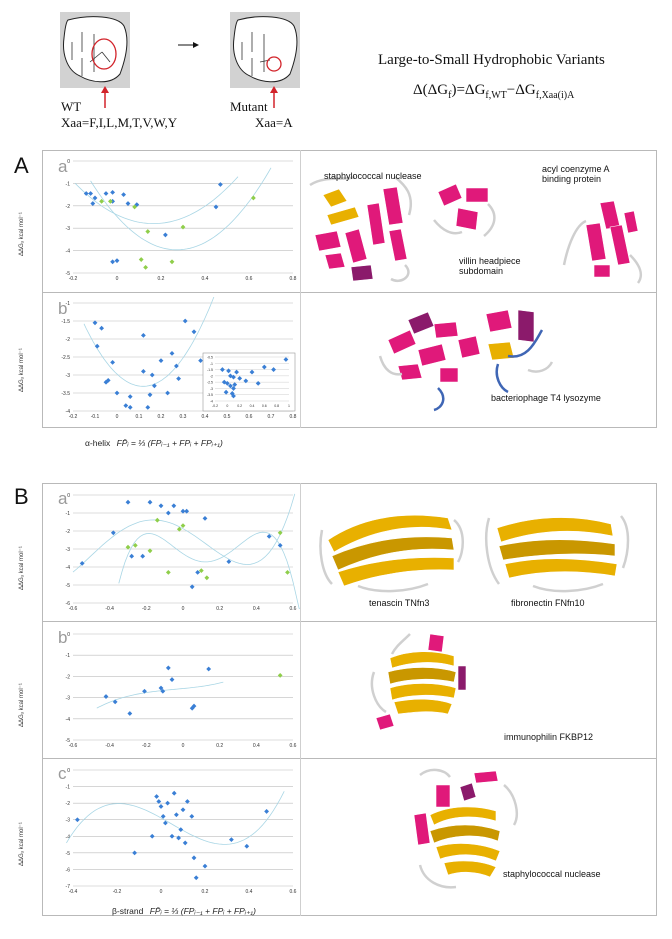  Describe the element at coordinates (95, 50) in the screenshot. I see `wt-schematic` at that location.